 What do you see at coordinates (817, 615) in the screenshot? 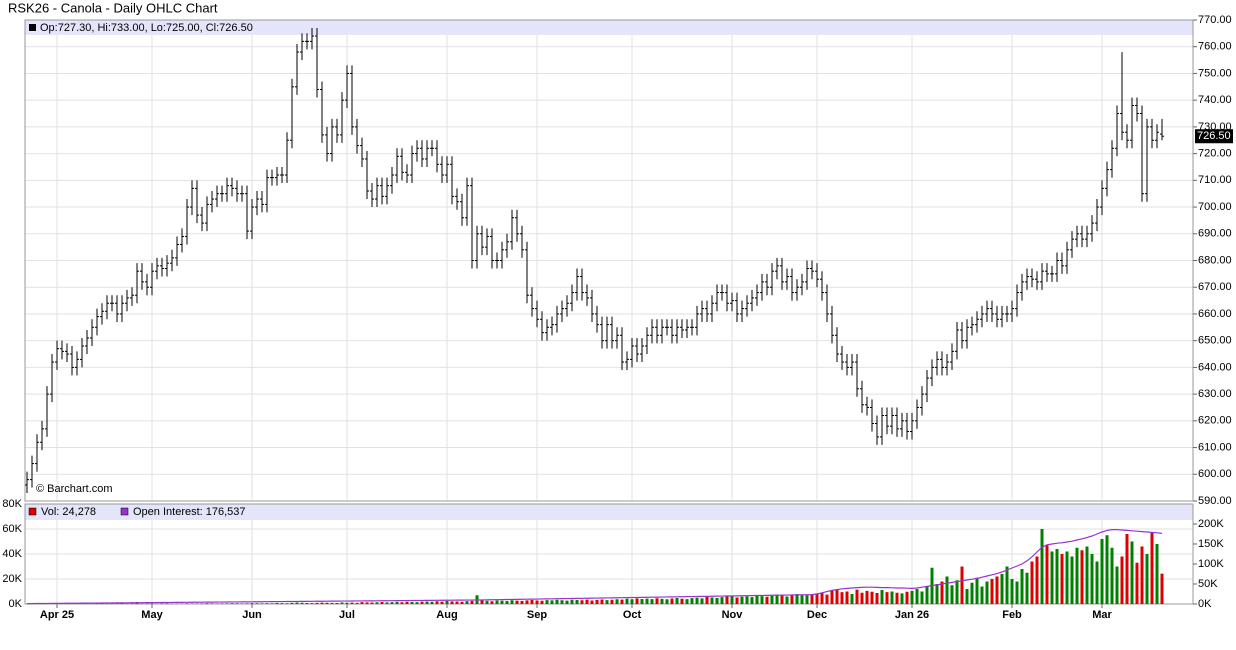
I see `x-tick-label: Dec` at bounding box center [817, 615].